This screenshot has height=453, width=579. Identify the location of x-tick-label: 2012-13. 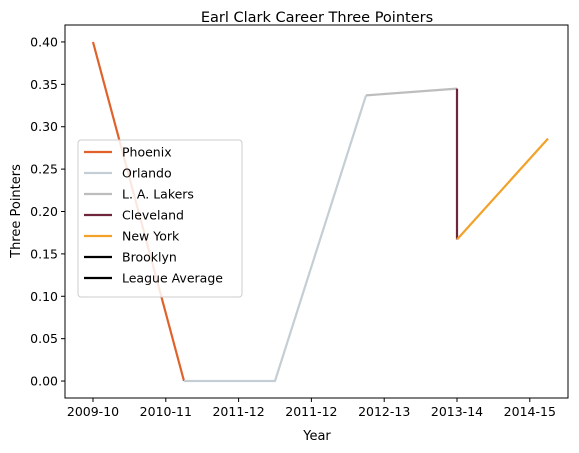
(384, 411).